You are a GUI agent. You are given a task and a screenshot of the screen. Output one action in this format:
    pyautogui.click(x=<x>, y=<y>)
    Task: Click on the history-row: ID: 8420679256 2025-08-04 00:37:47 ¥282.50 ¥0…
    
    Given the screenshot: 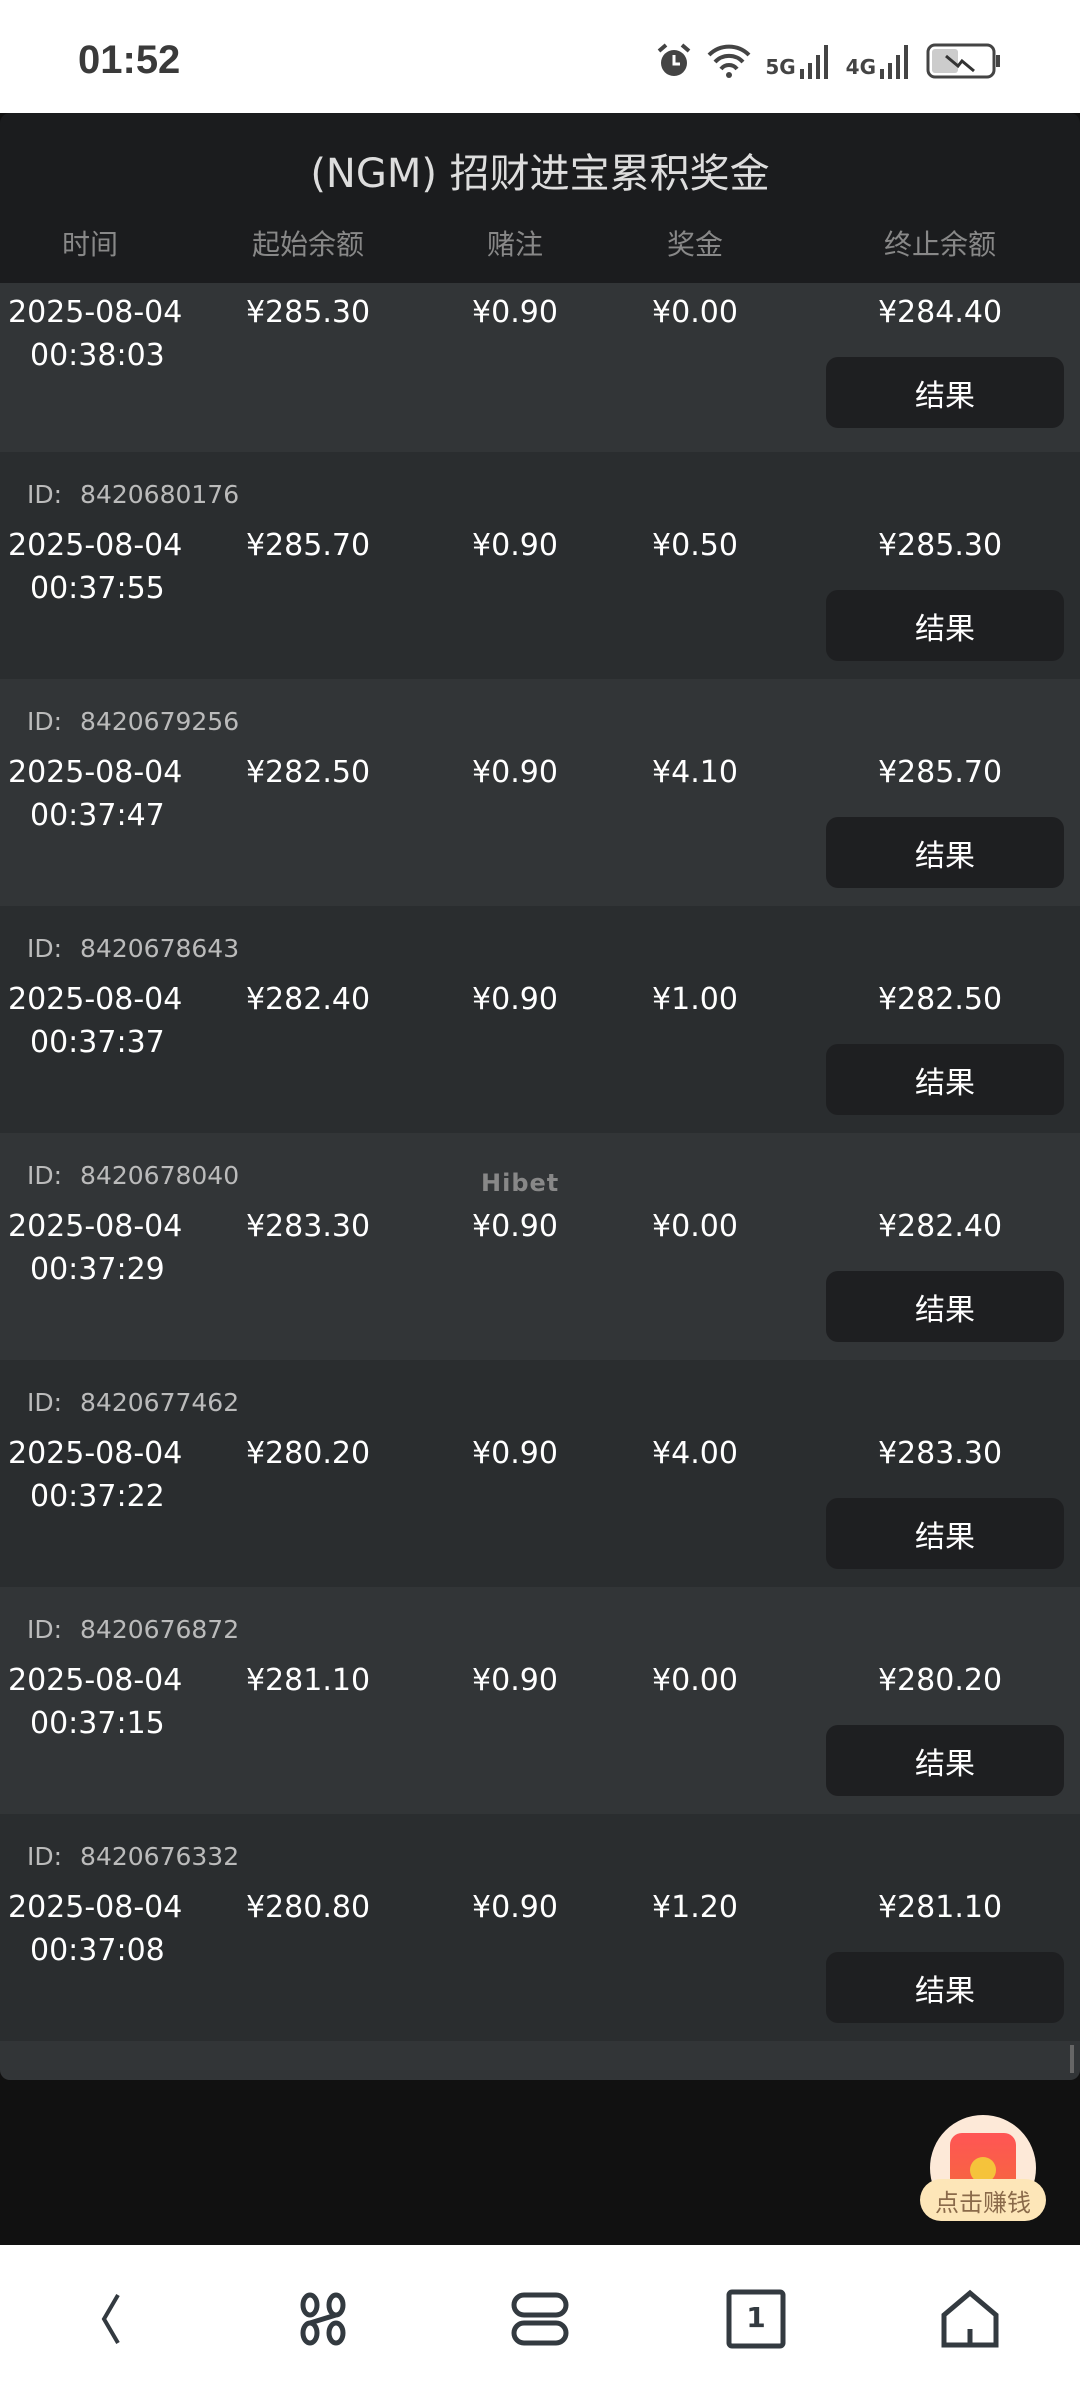 What is the action you would take?
    pyautogui.click(x=540, y=792)
    